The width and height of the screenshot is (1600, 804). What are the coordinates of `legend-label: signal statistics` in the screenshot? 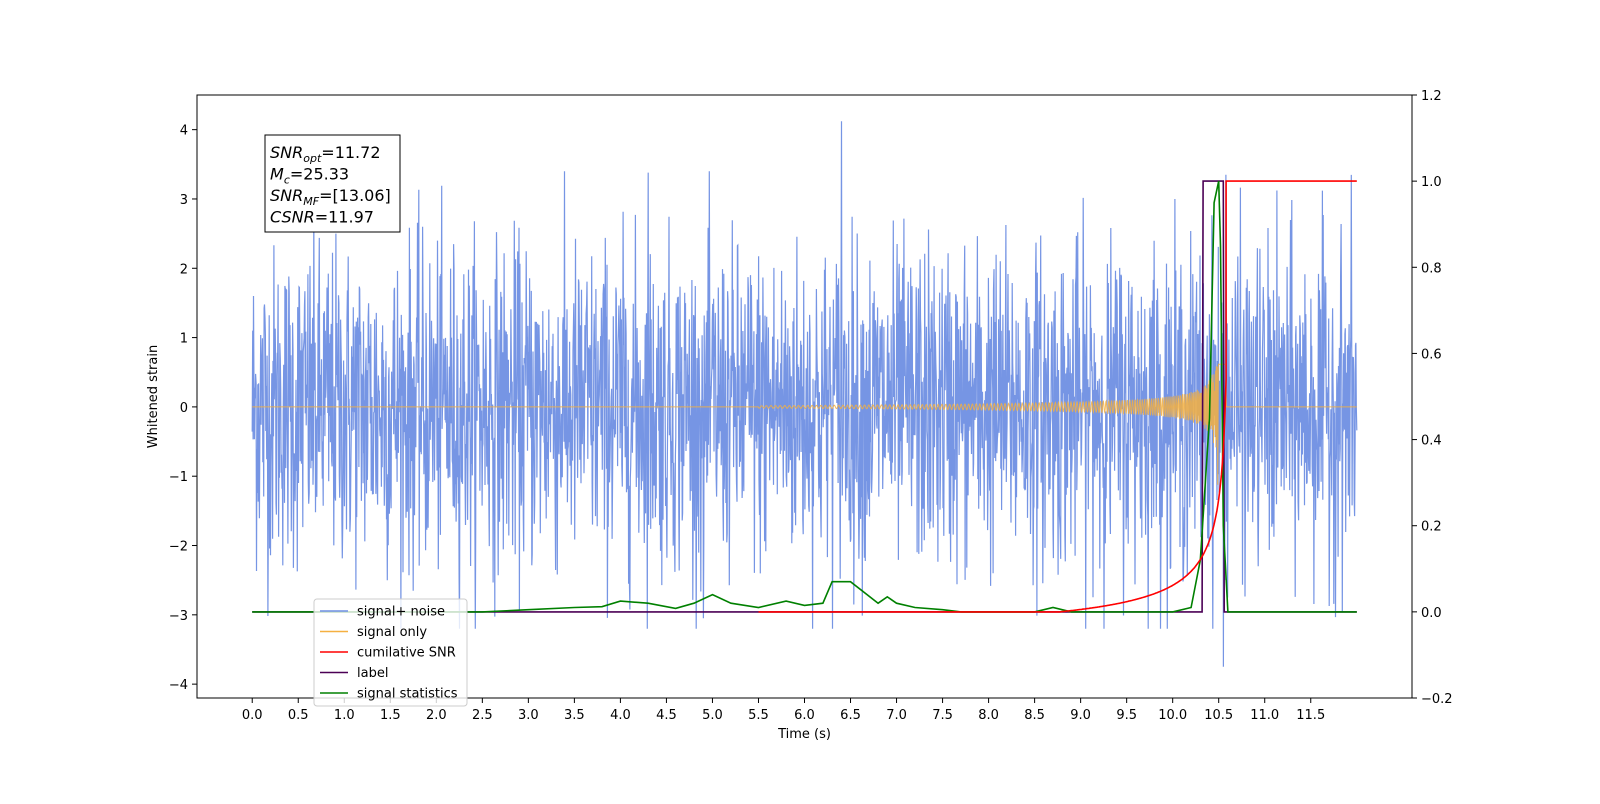 It's located at (407, 694).